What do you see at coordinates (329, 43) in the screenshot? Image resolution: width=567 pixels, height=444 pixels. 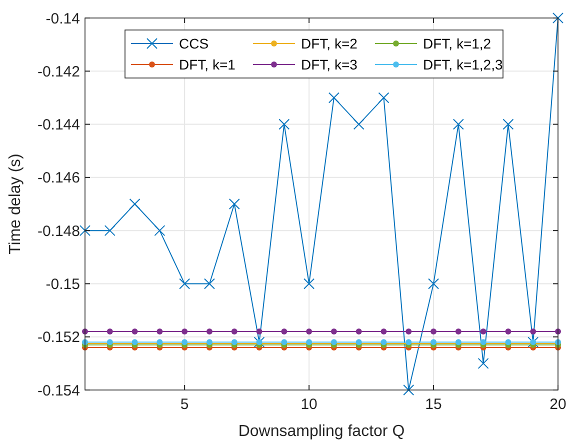 I see `legend-label: DFT, k=2` at bounding box center [329, 43].